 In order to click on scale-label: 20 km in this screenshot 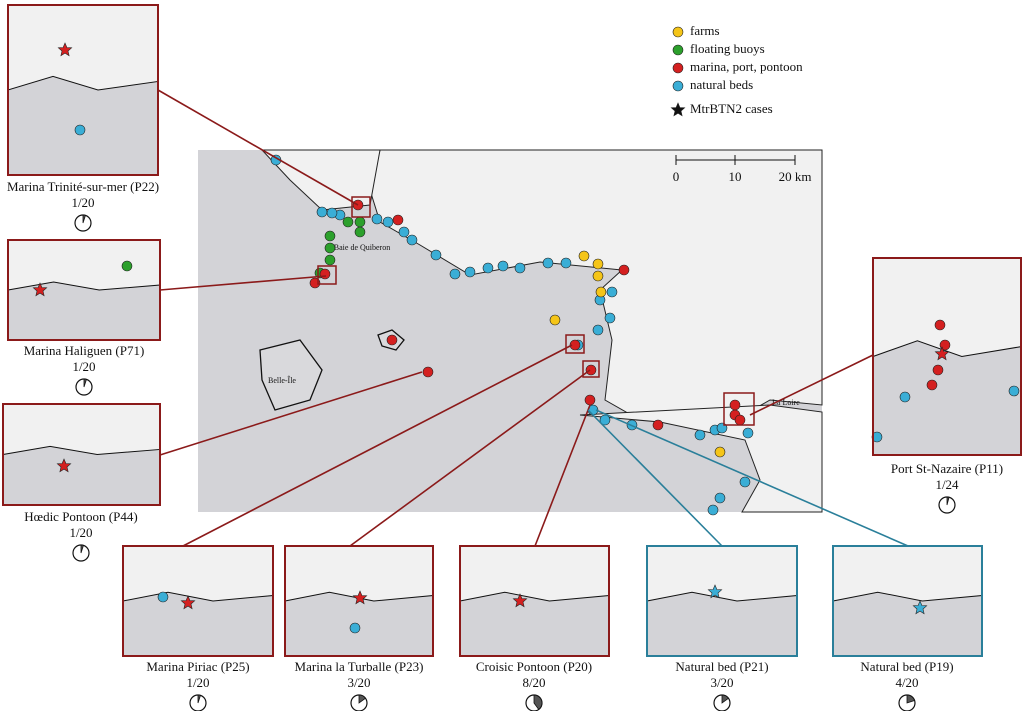, I will do `click(795, 176)`.